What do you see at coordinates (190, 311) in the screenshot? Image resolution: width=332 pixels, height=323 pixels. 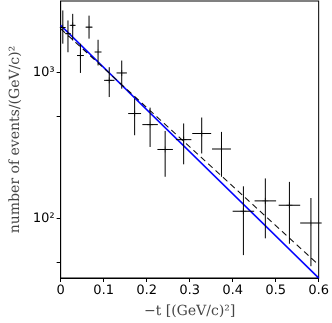 I see `x-axis-title: −t [(GeV/c)²]` at bounding box center [190, 311].